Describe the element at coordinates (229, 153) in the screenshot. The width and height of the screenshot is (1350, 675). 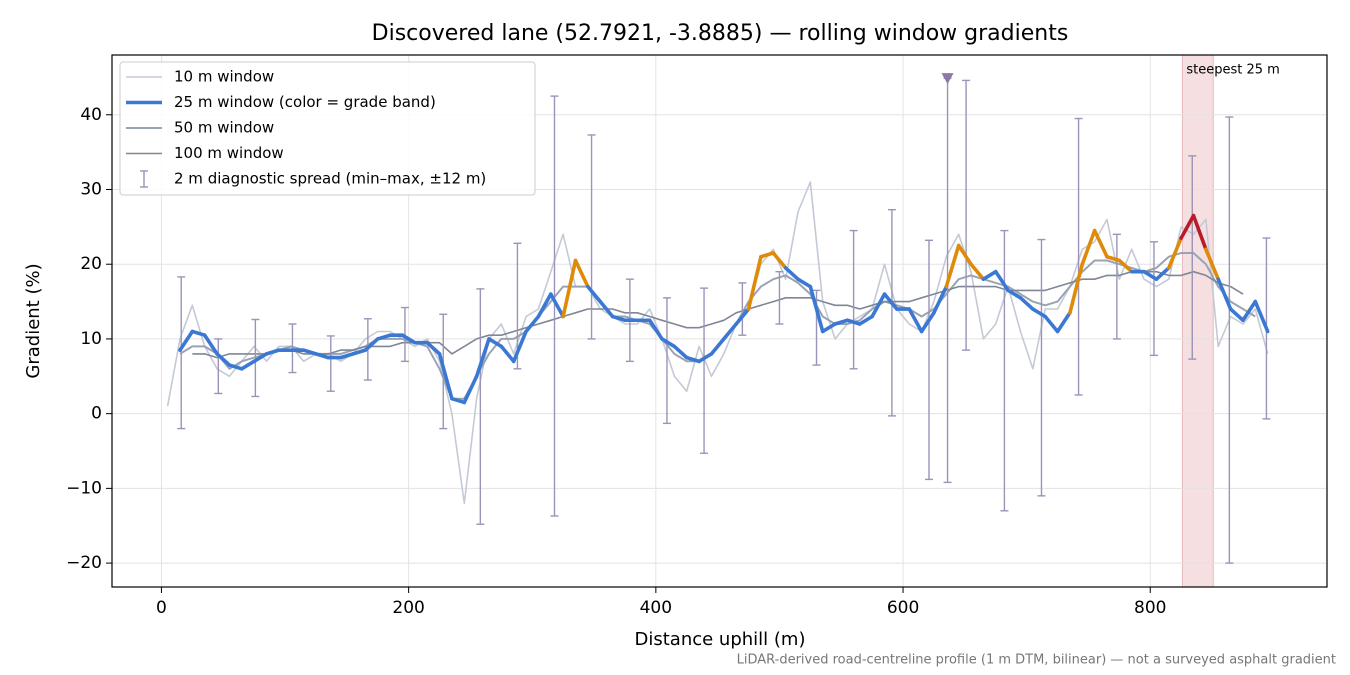
I see `legend-label: 100 m window` at that location.